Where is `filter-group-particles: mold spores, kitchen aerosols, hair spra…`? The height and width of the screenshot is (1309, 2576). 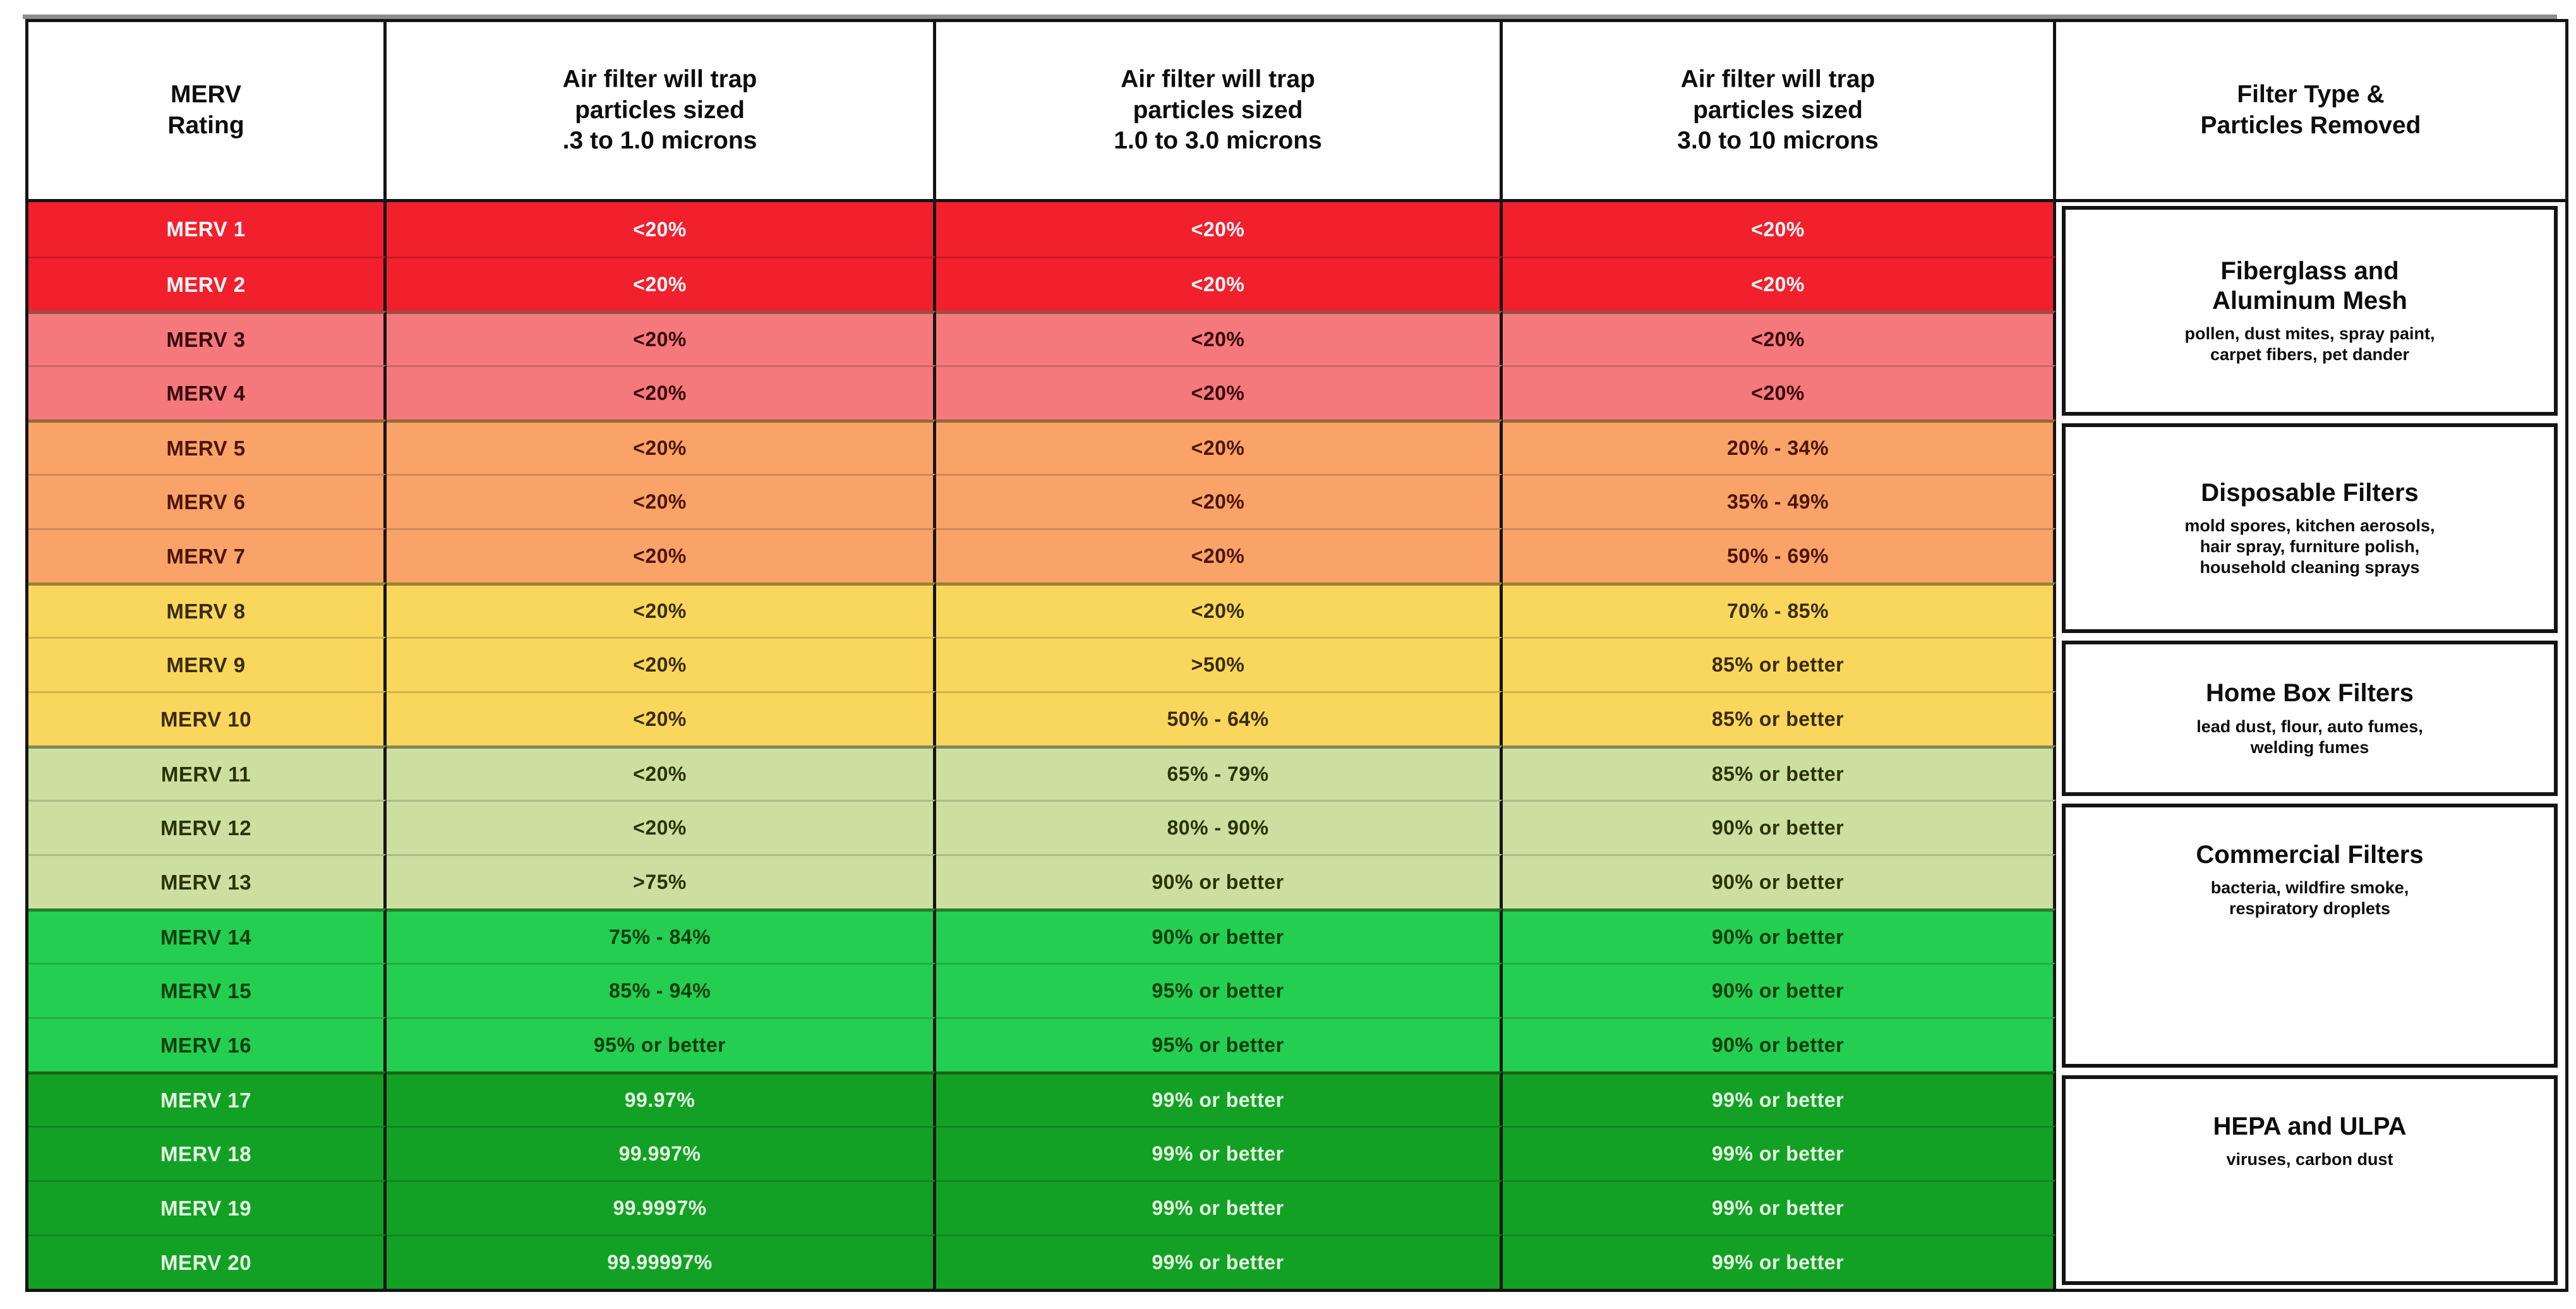
filter-group-particles: mold spores, kitchen aerosols, hair spra… is located at coordinates (2309, 547).